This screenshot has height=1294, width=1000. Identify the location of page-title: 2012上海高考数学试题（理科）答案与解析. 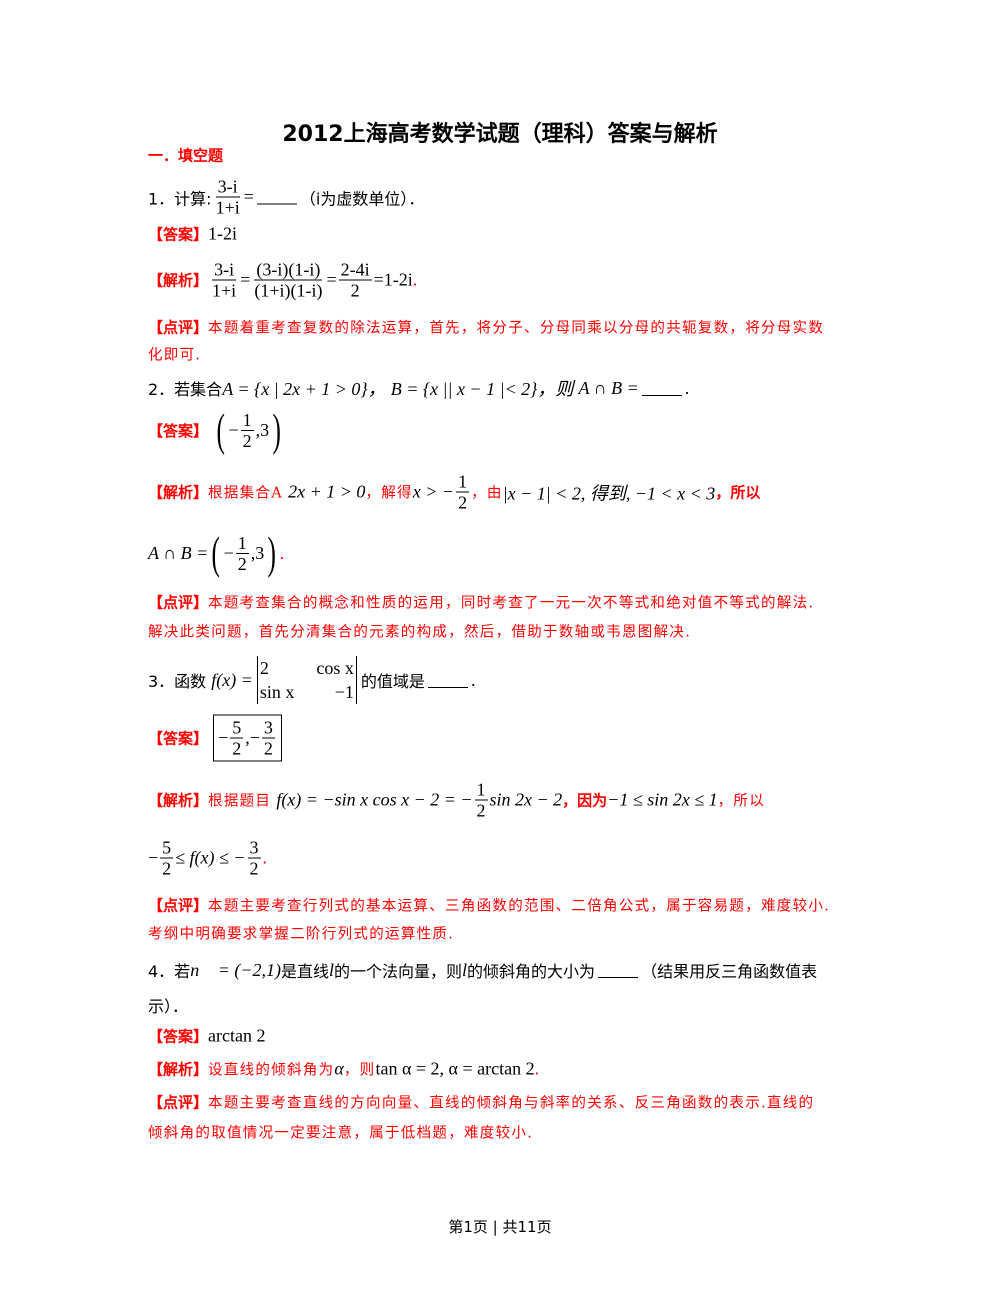
(500, 134).